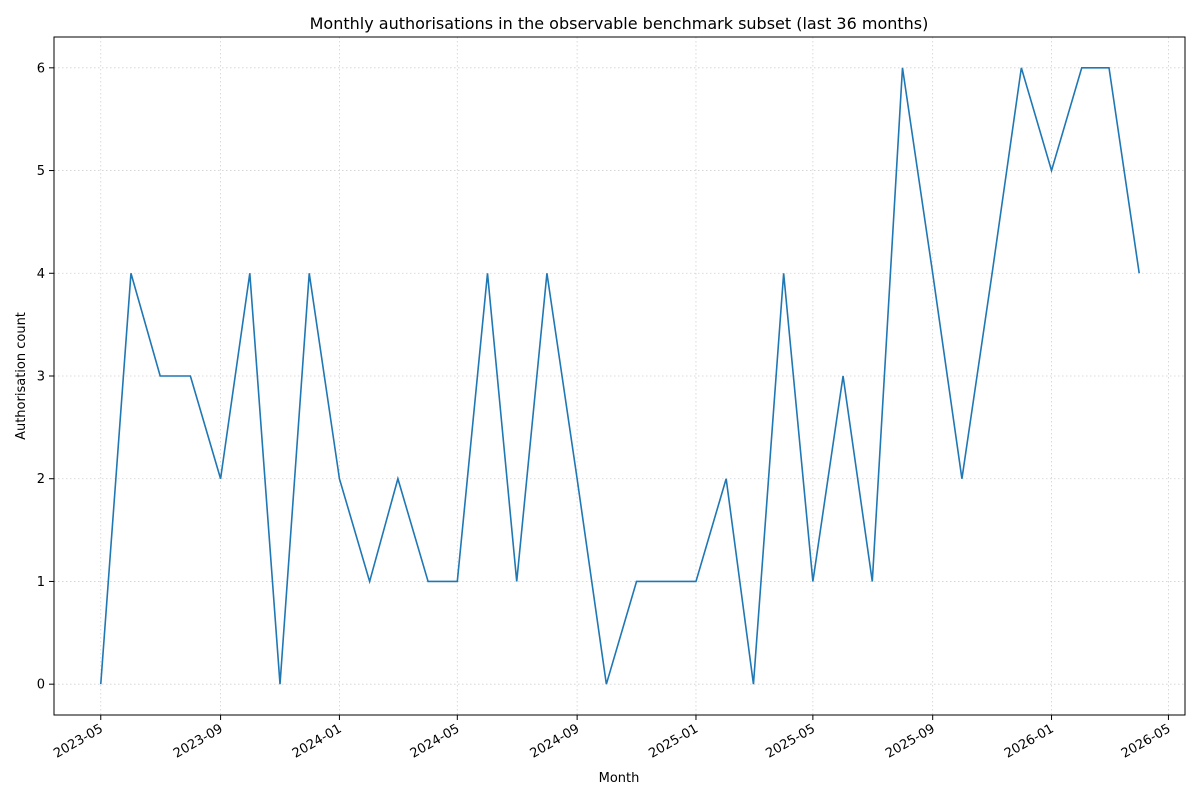 The height and width of the screenshot is (800, 1200). I want to click on y-tick-label: 1, so click(41, 582).